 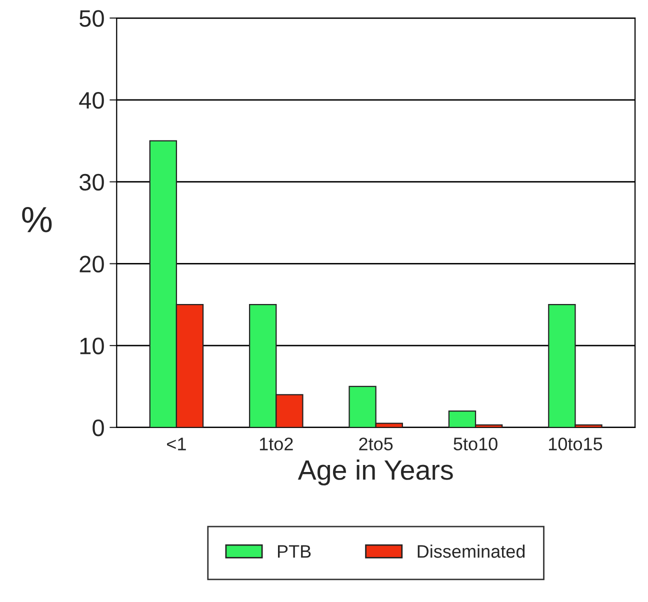 What do you see at coordinates (98, 427) in the screenshot?
I see `y-tick-label: 0` at bounding box center [98, 427].